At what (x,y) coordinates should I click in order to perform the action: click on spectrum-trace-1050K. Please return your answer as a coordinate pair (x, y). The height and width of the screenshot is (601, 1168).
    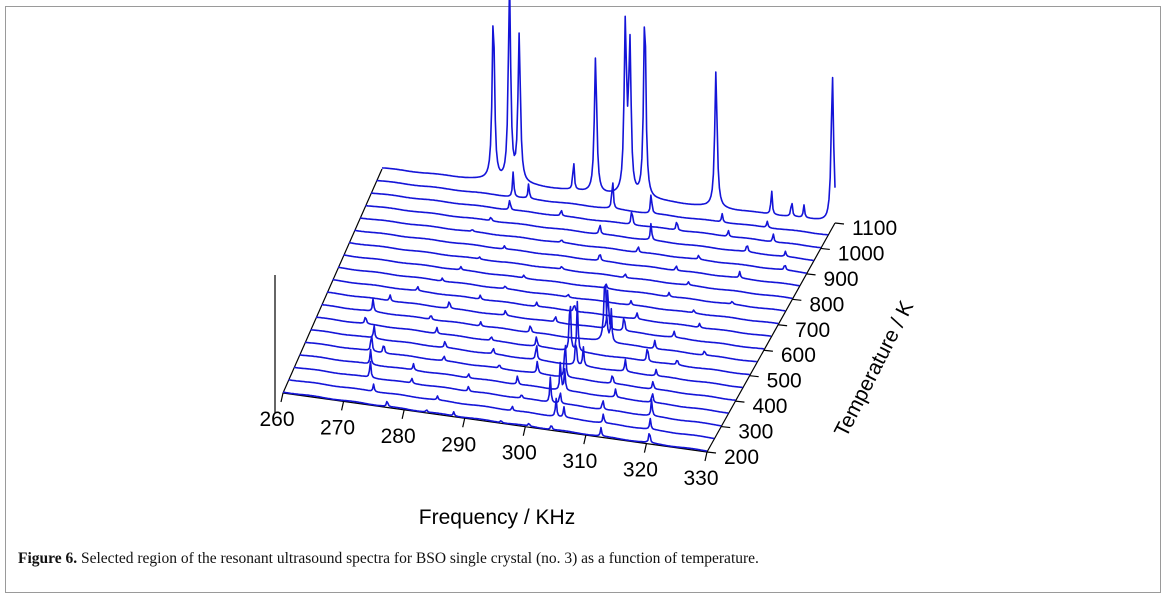
    Looking at the image, I should click on (602, 203).